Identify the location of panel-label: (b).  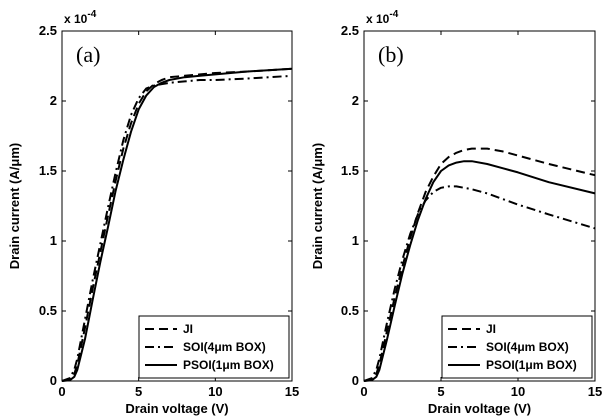
(391, 54).